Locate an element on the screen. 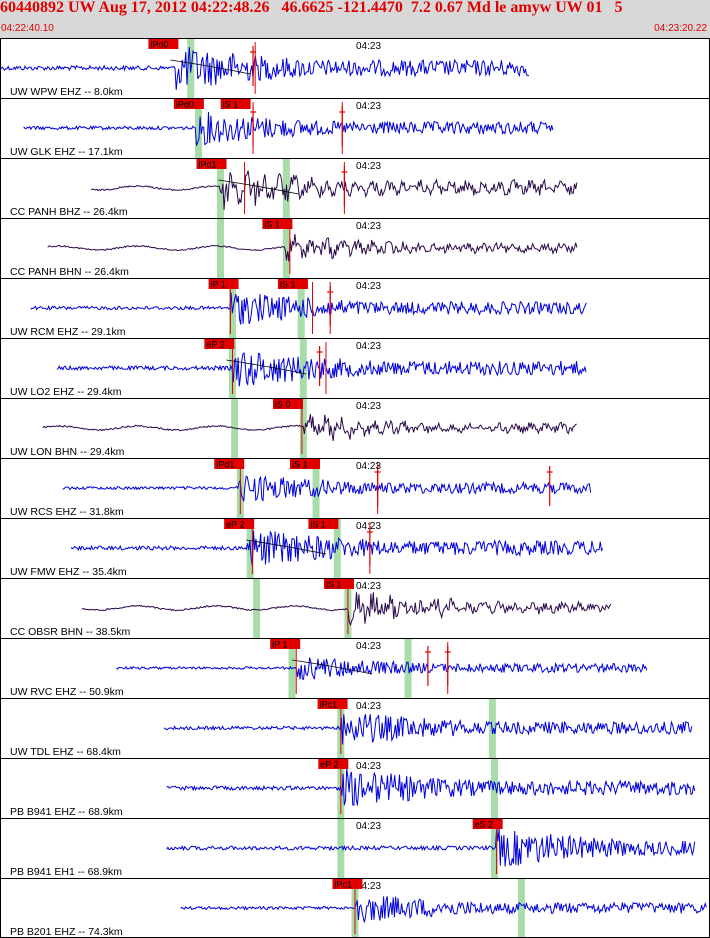 The width and height of the screenshot is (710, 938). trace-panel: 04:23 iS 1 CC OBSR BHN -- 38.5km is located at coordinates (355, 608).